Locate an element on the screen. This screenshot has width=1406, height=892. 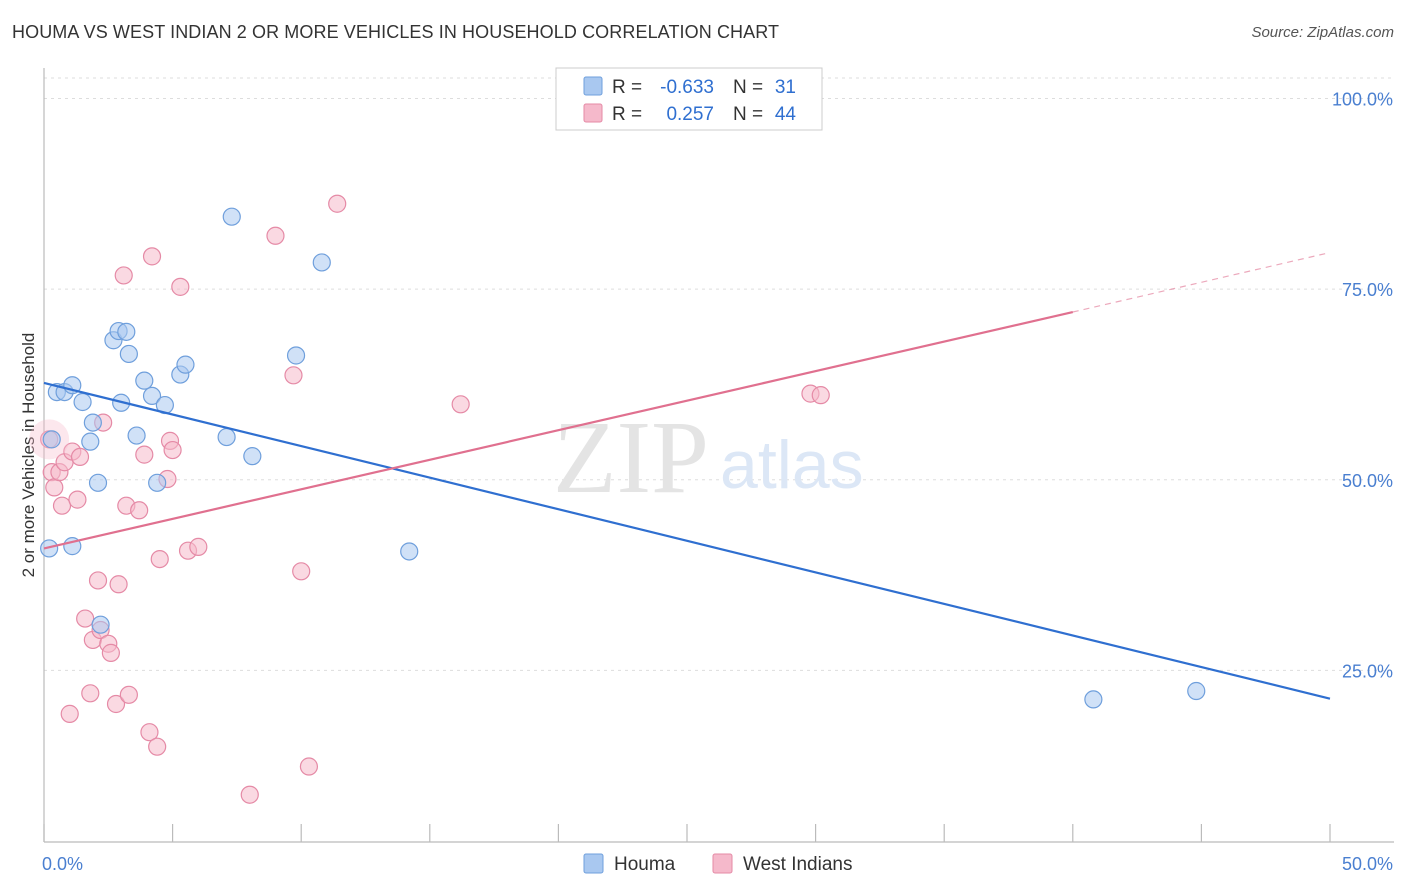
legend-swatch-houma is located at coordinates (593, 86).